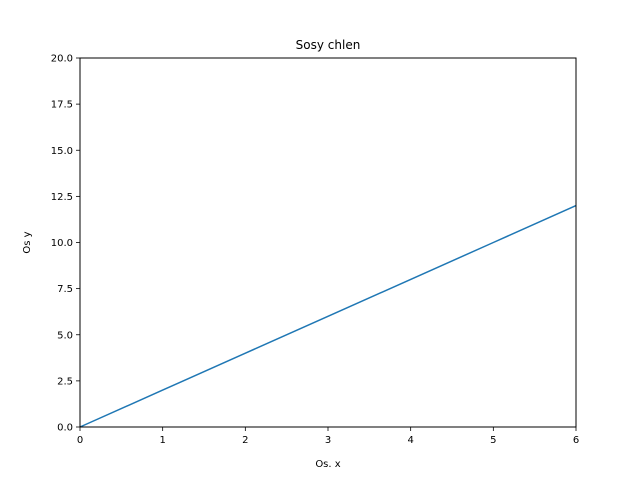  What do you see at coordinates (65, 428) in the screenshot?
I see `y-tick-label: 0.0` at bounding box center [65, 428].